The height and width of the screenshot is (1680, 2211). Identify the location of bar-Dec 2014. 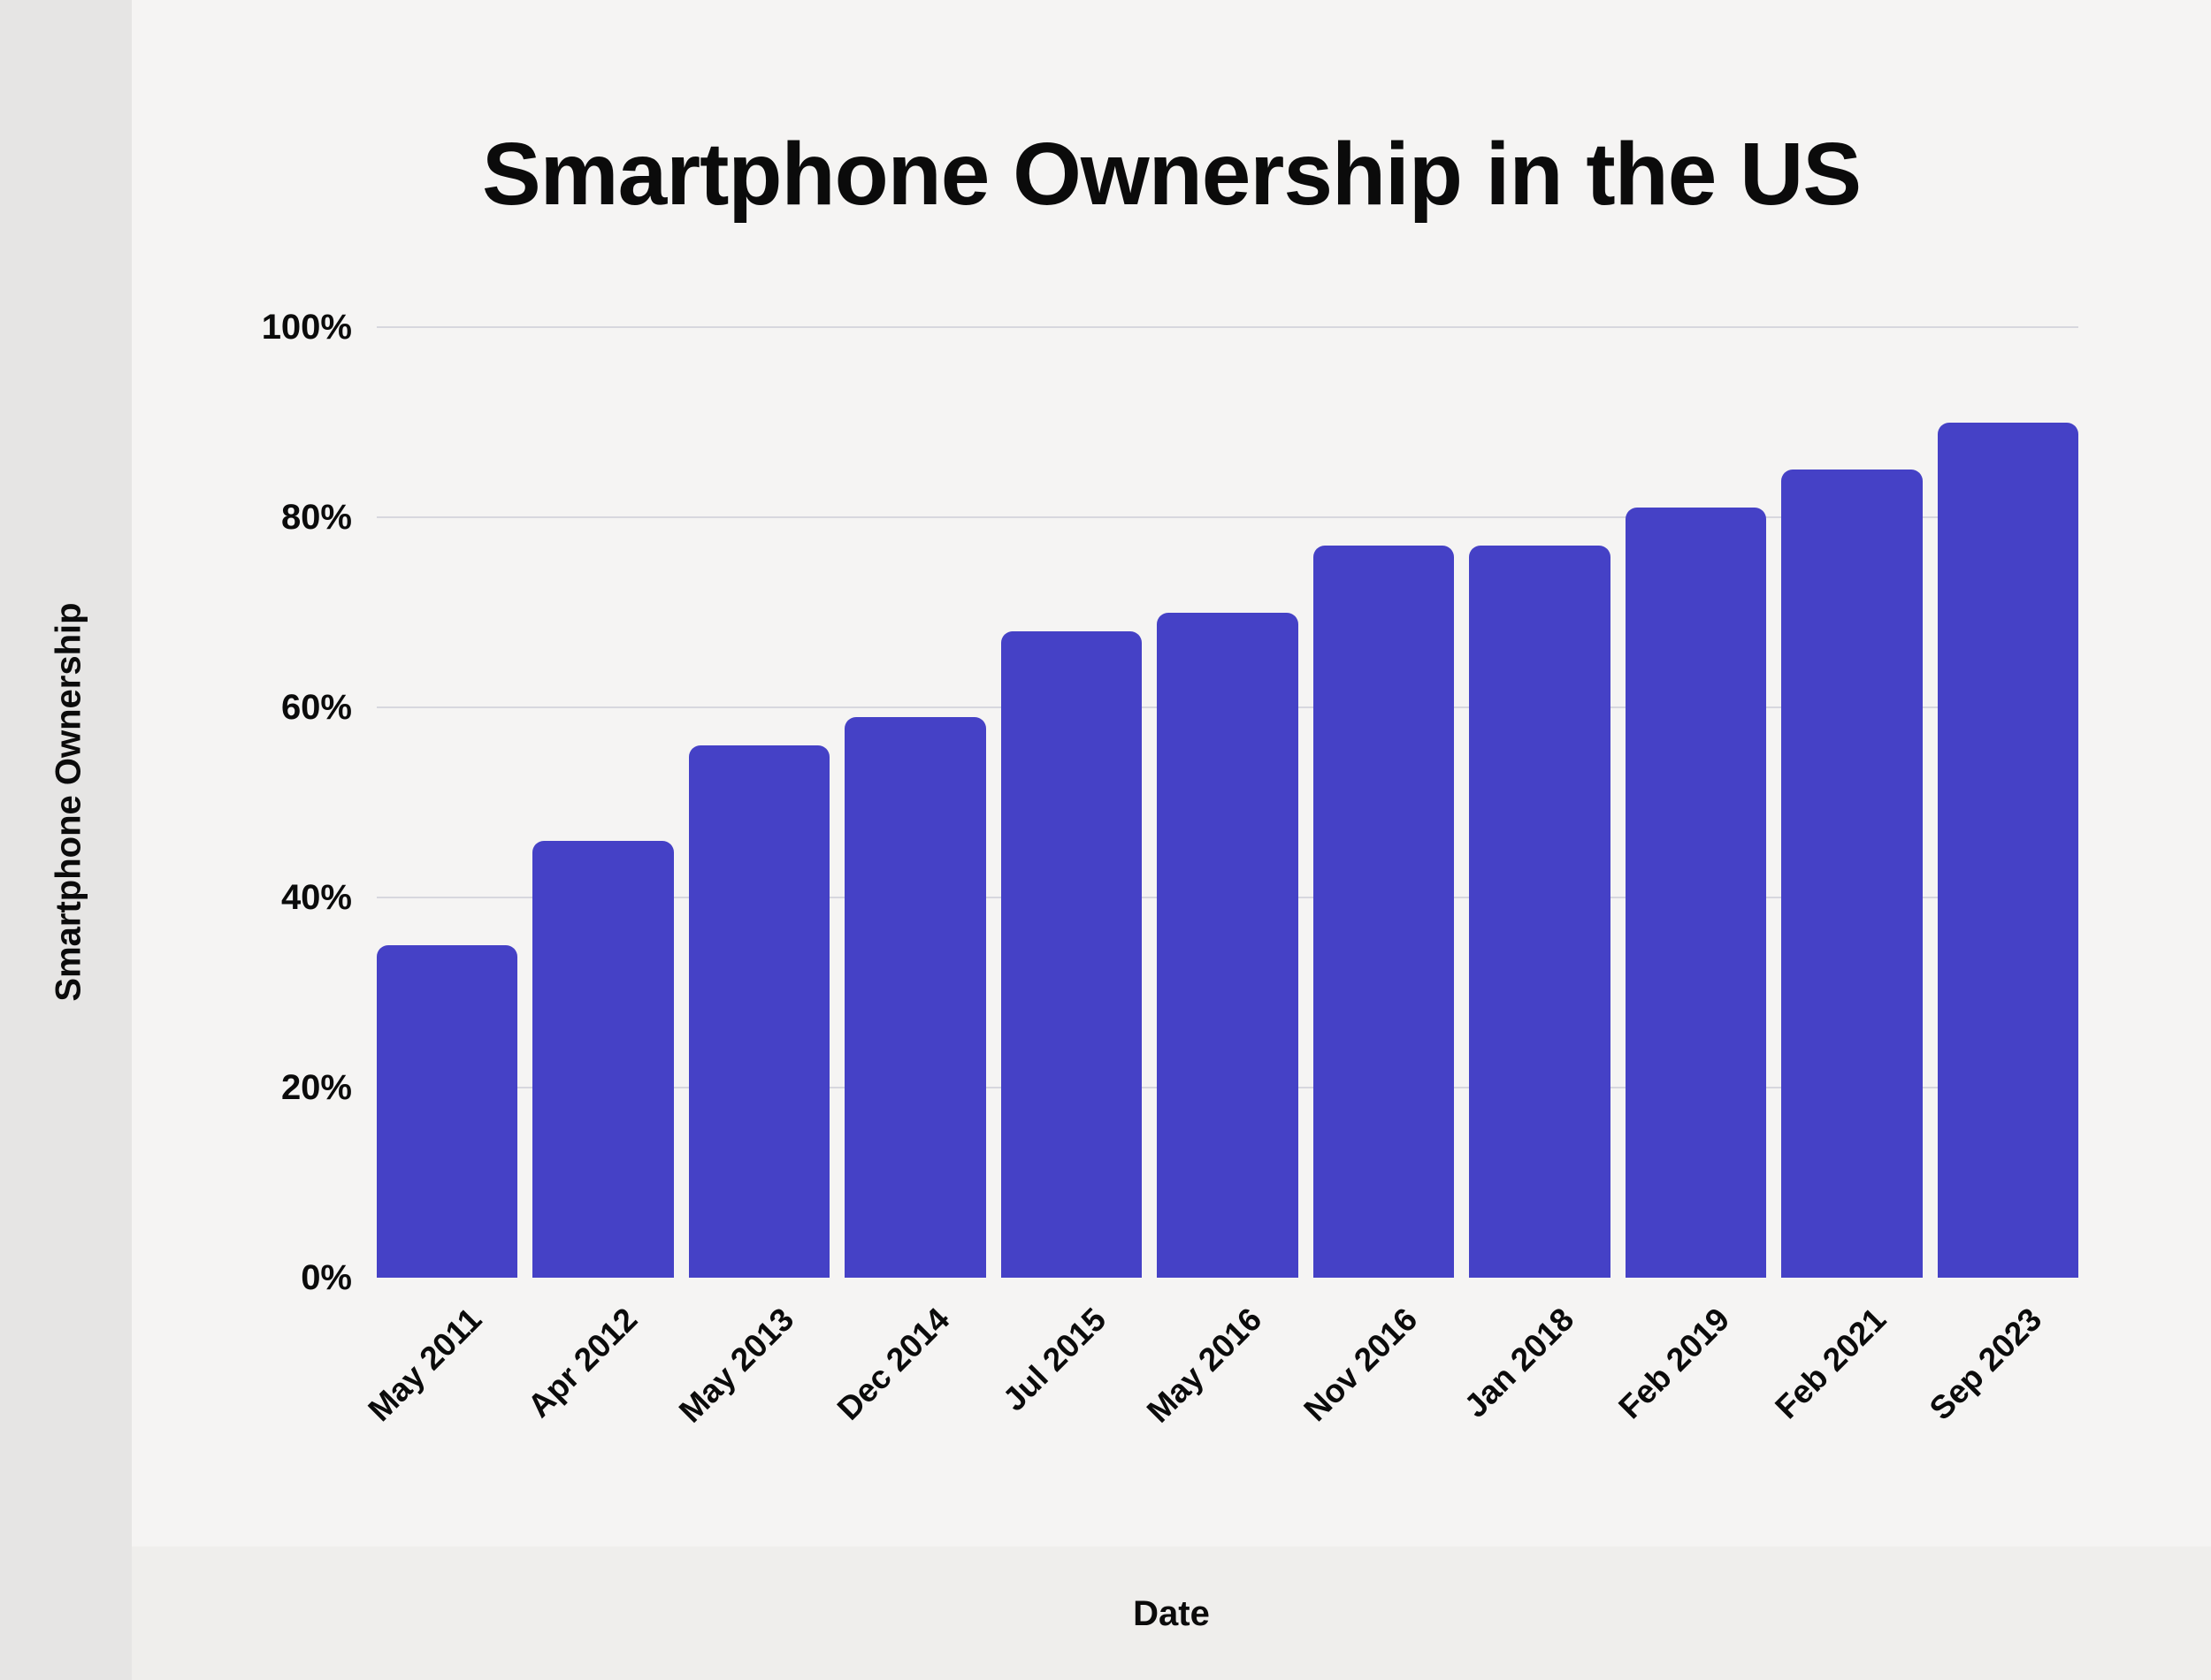
(915, 997).